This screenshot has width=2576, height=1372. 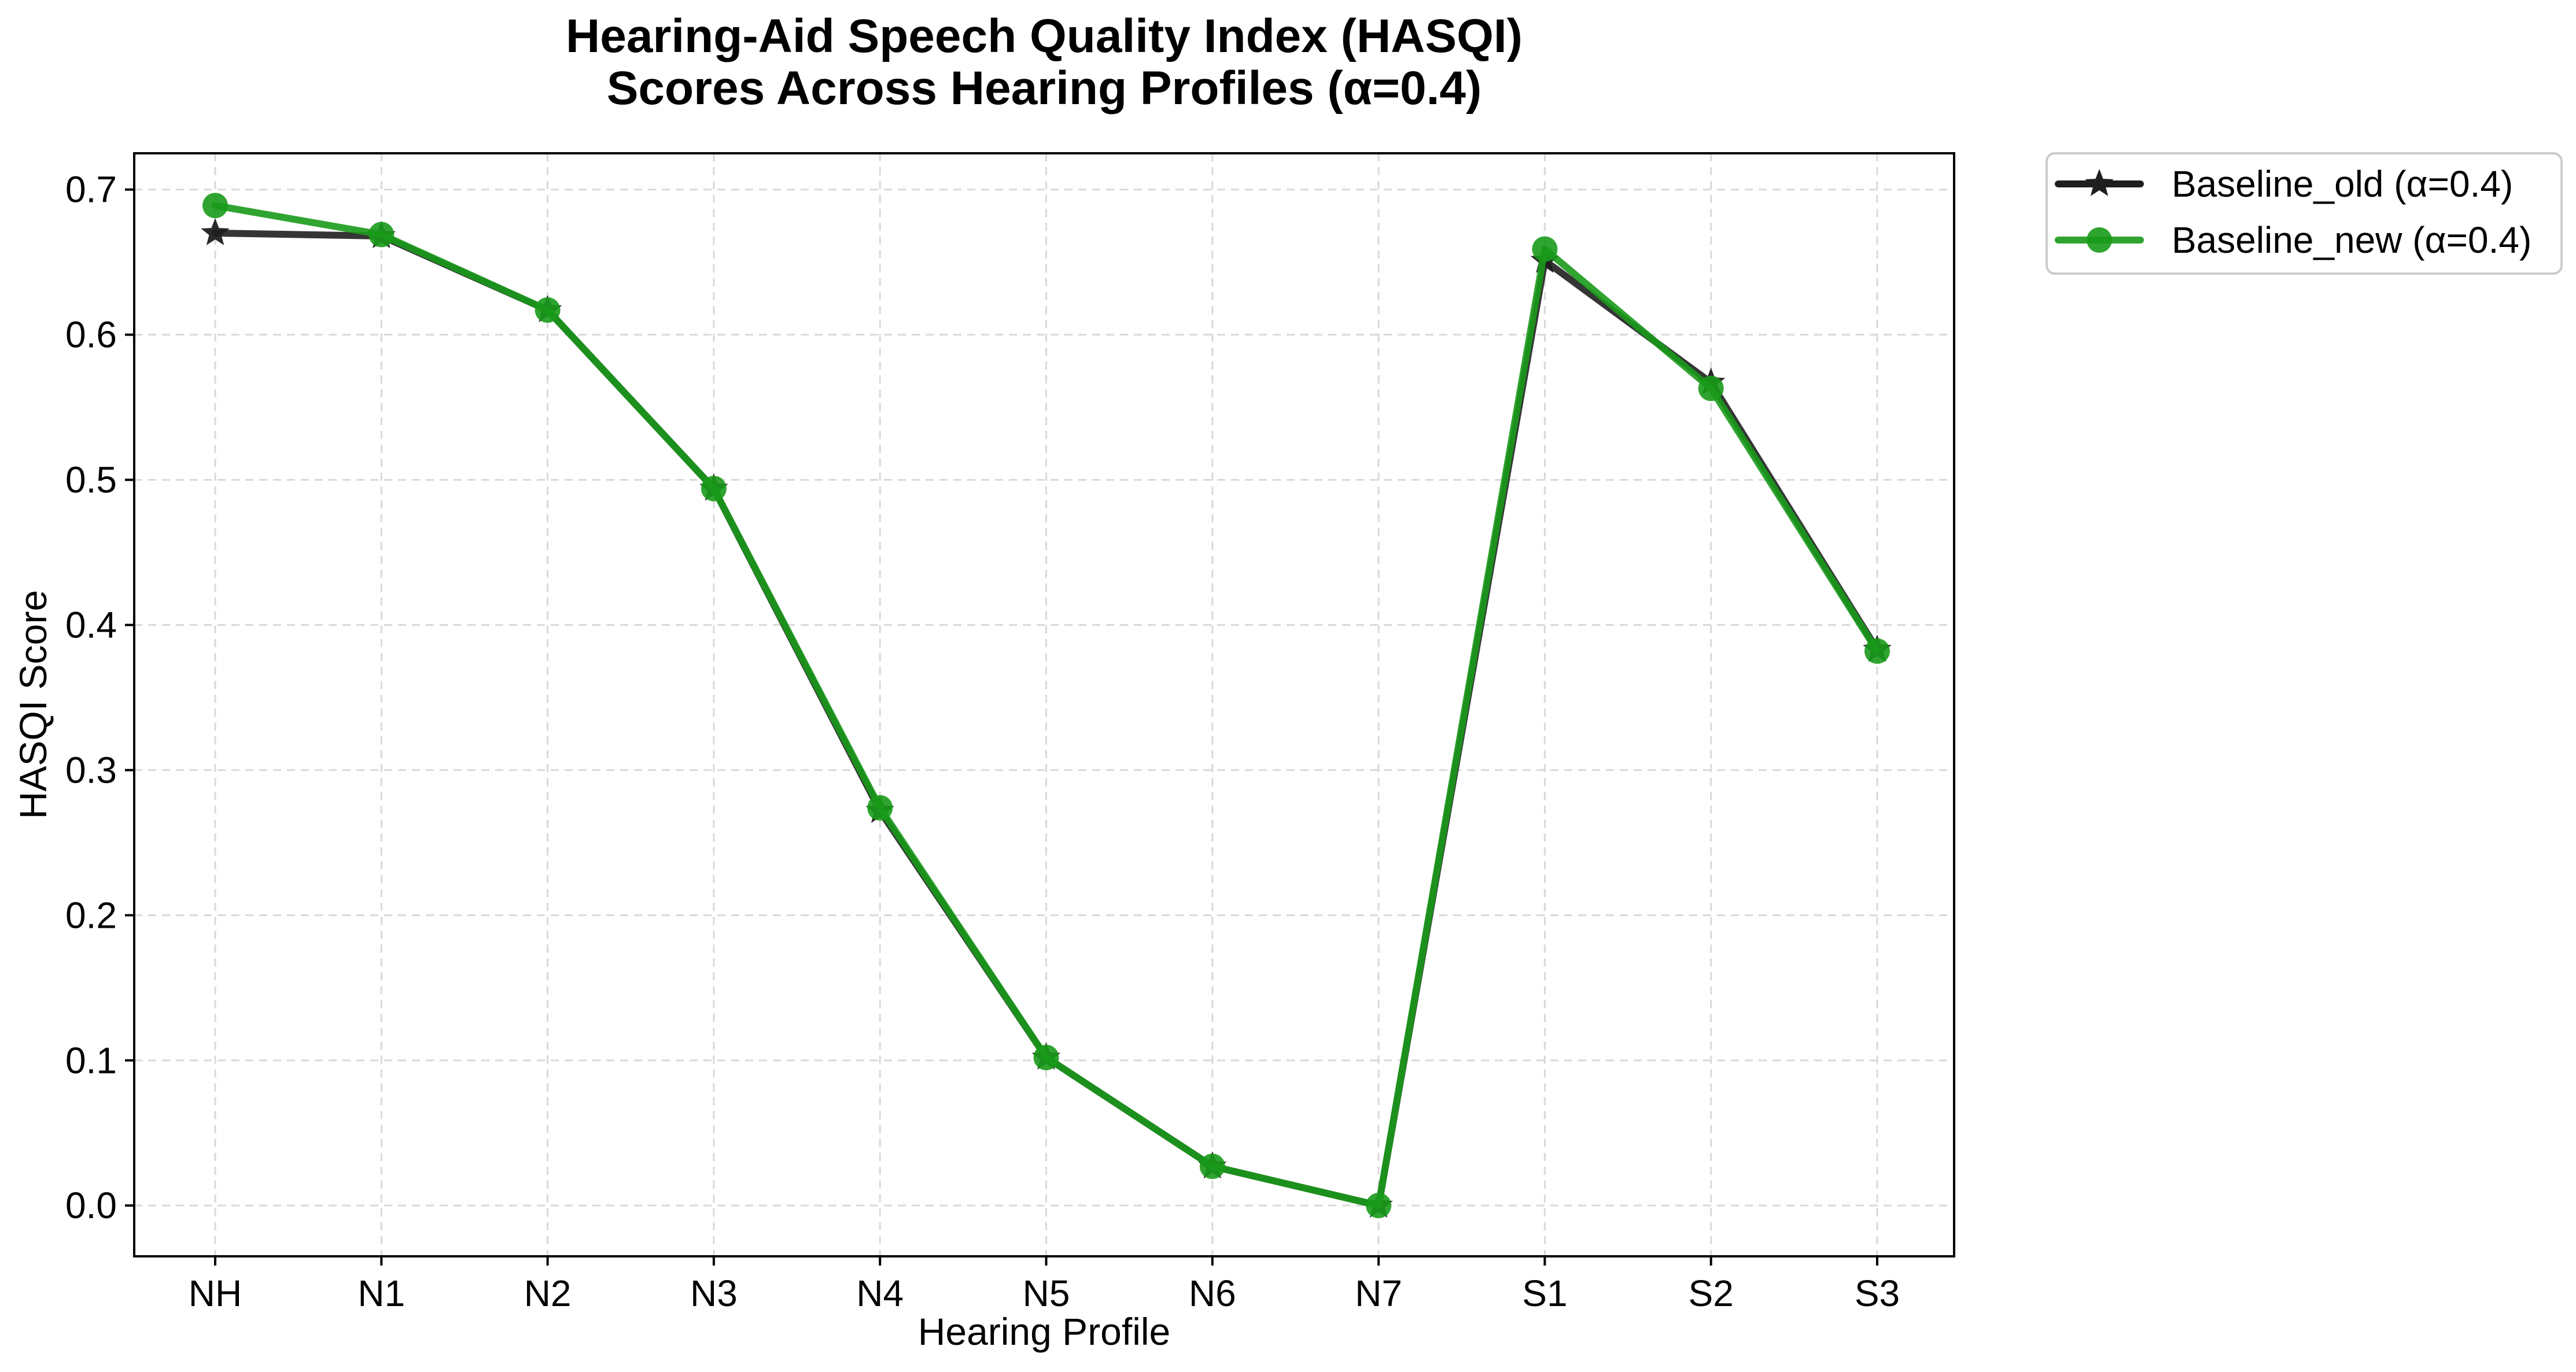 I want to click on legend-marker-star, so click(x=2099, y=182).